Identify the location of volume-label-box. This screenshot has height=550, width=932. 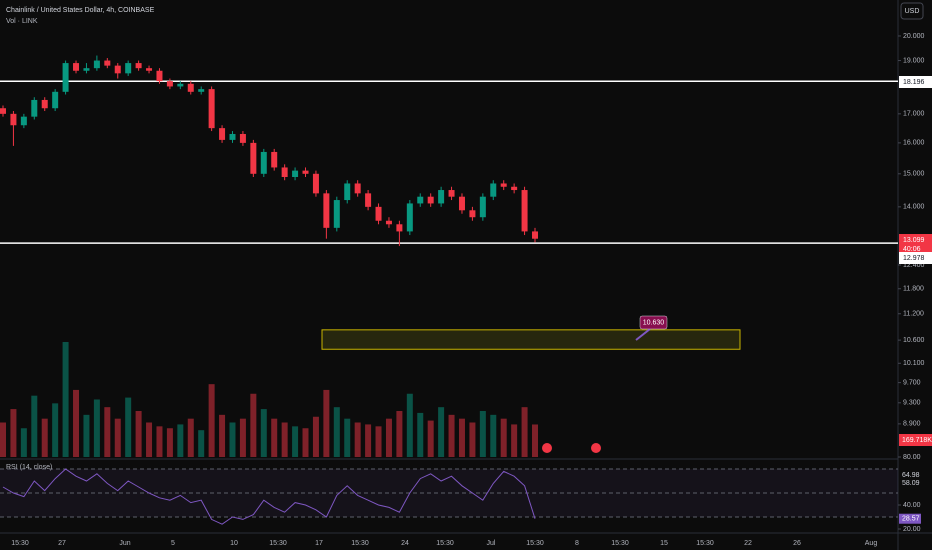
(915, 440).